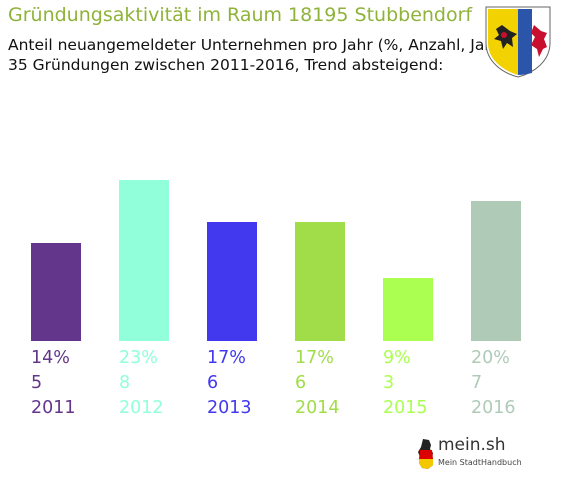  Describe the element at coordinates (317, 408) in the screenshot. I see `year-label: 2014` at that location.